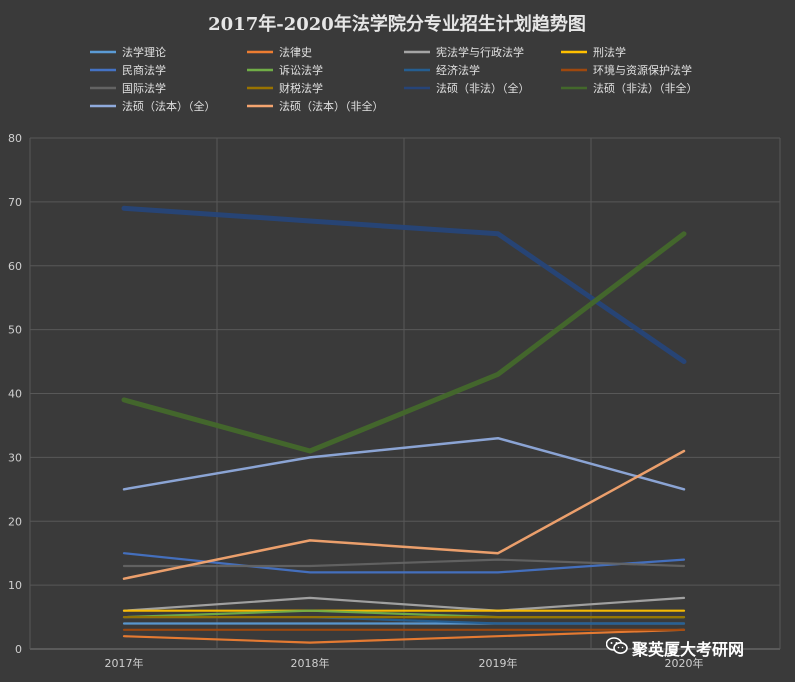 This screenshot has height=682, width=795. Describe the element at coordinates (295, 52) in the screenshot. I see `legend-label: 法律史` at that location.